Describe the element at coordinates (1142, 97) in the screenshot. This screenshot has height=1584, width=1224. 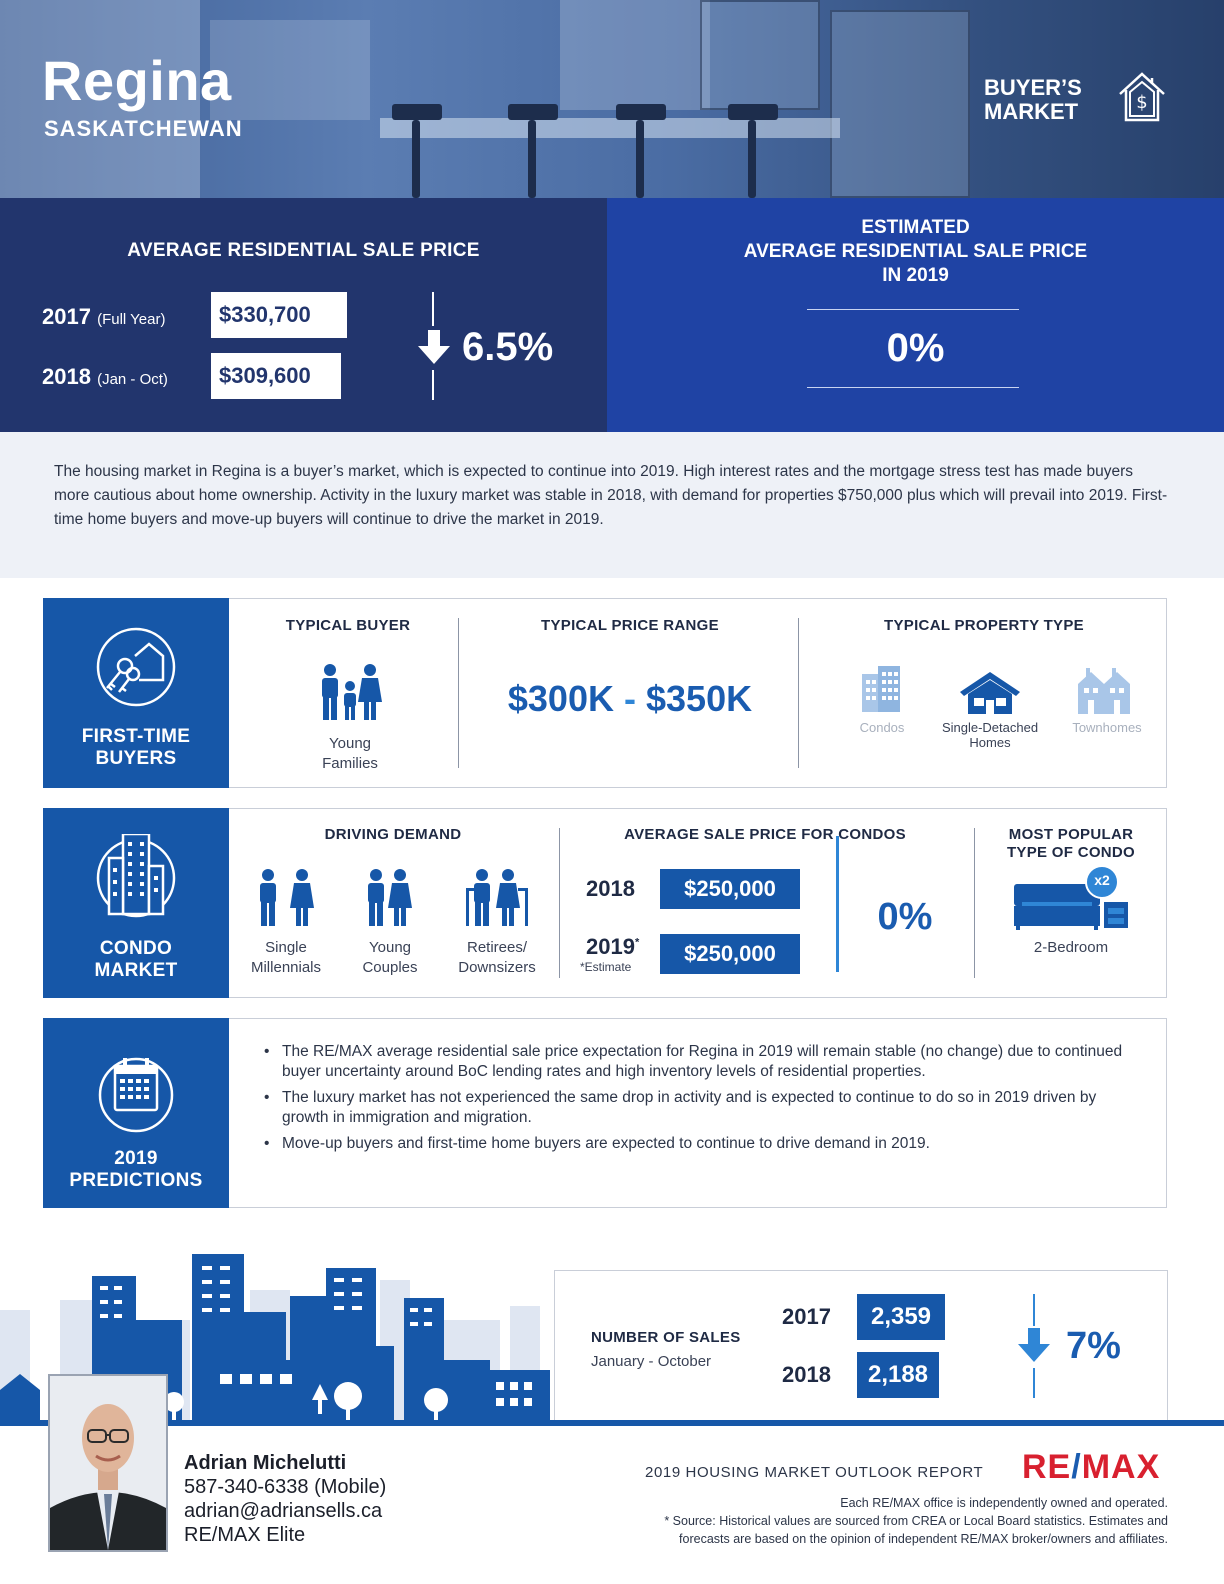
I see `house-dollar-icon: $` at that location.